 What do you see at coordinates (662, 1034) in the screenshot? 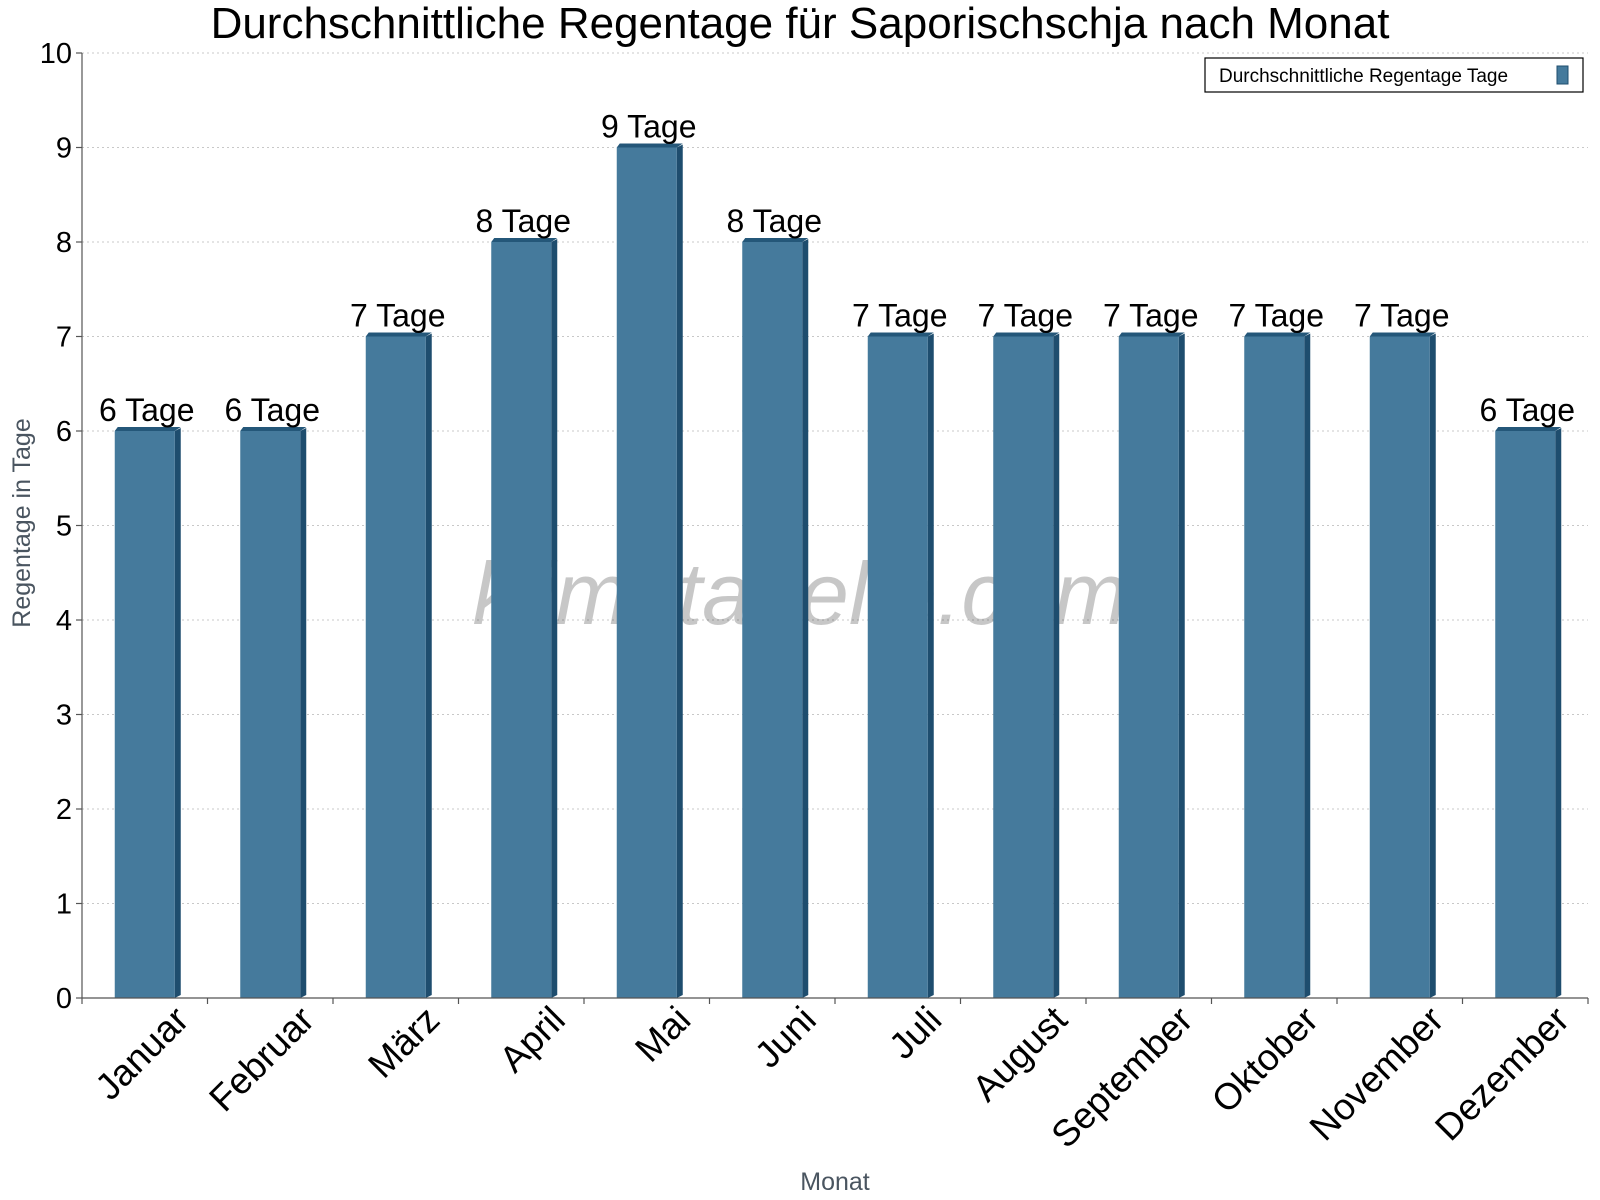
I see `x-tick-label: Mai` at bounding box center [662, 1034].